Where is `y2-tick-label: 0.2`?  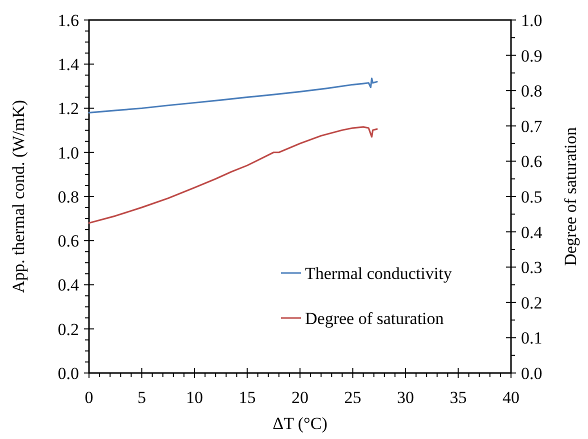
y2-tick-label: 0.2 is located at coordinates (531, 302).